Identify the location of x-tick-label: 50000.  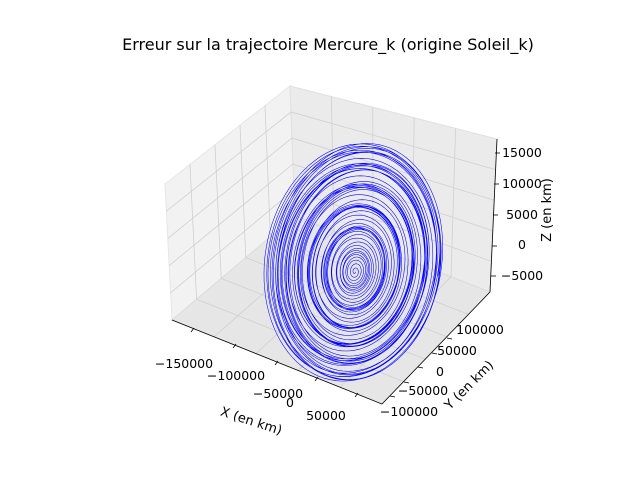
(326, 415).